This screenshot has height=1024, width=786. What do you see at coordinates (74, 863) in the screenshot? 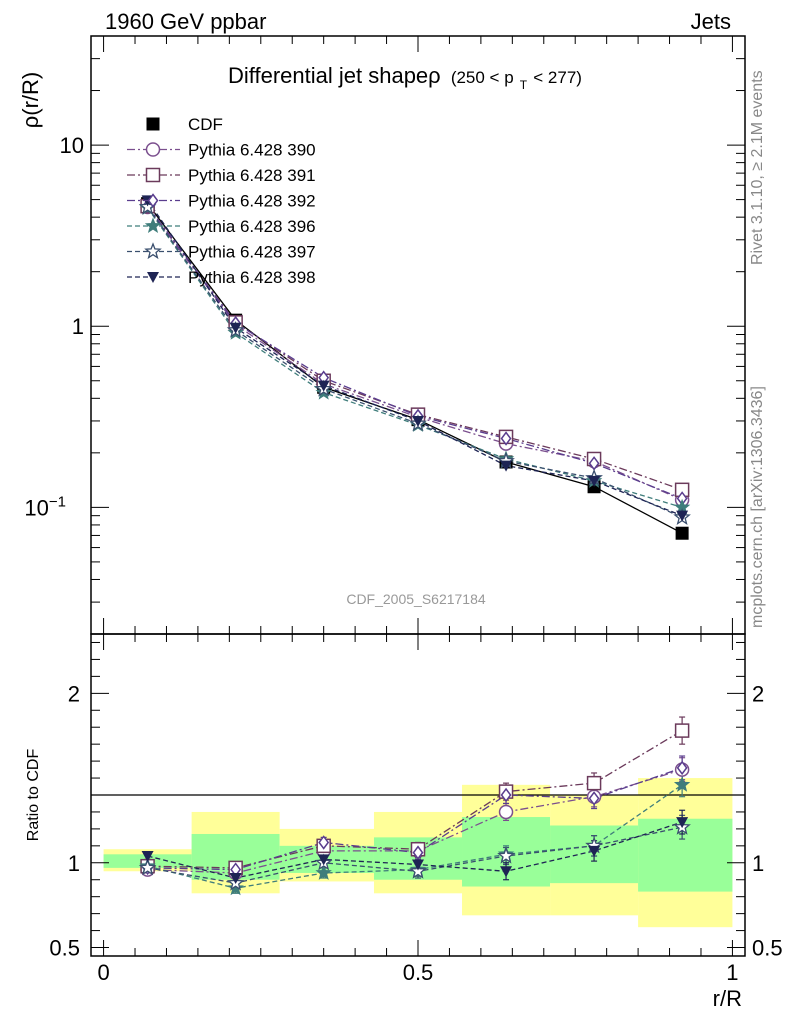
I see `ratio-y-tick-label: 1` at bounding box center [74, 863].